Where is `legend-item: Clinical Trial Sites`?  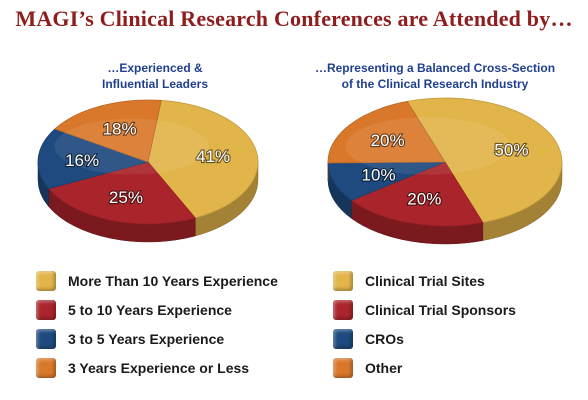 legend-item: Clinical Trial Sites is located at coordinates (424, 280).